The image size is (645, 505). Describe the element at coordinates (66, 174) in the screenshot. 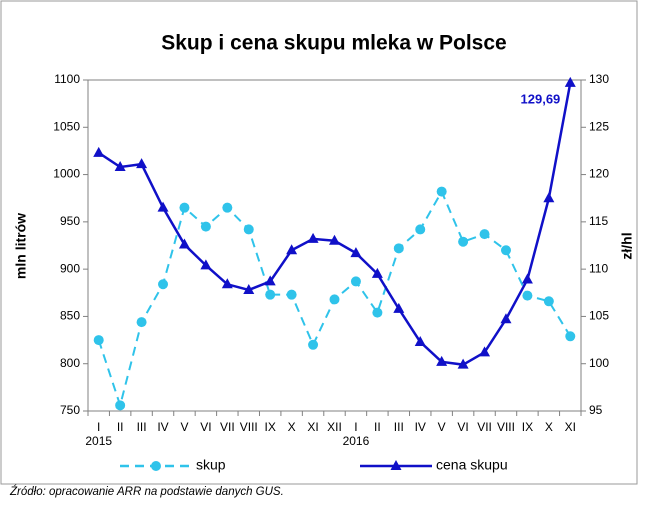

I see `y-tick-label: 1000` at that location.